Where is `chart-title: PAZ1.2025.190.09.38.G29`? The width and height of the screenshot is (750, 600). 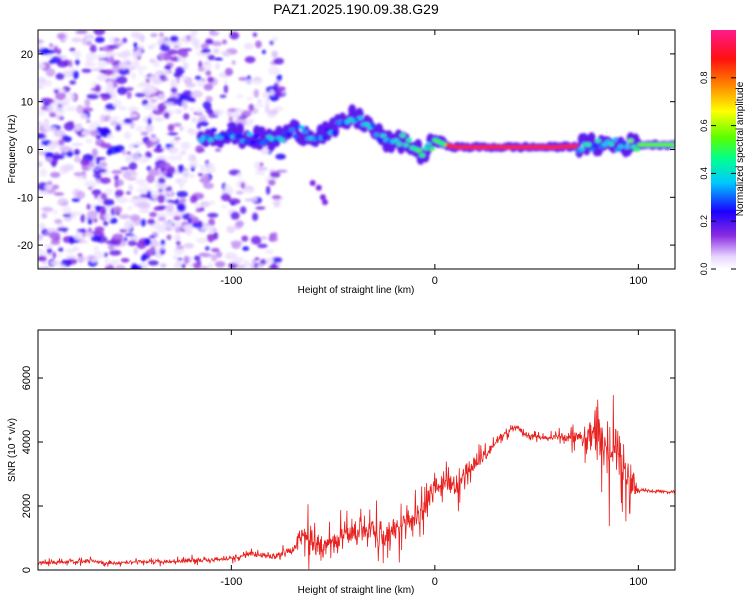 chart-title: PAZ1.2025.190.09.38.G29 is located at coordinates (356, 9).